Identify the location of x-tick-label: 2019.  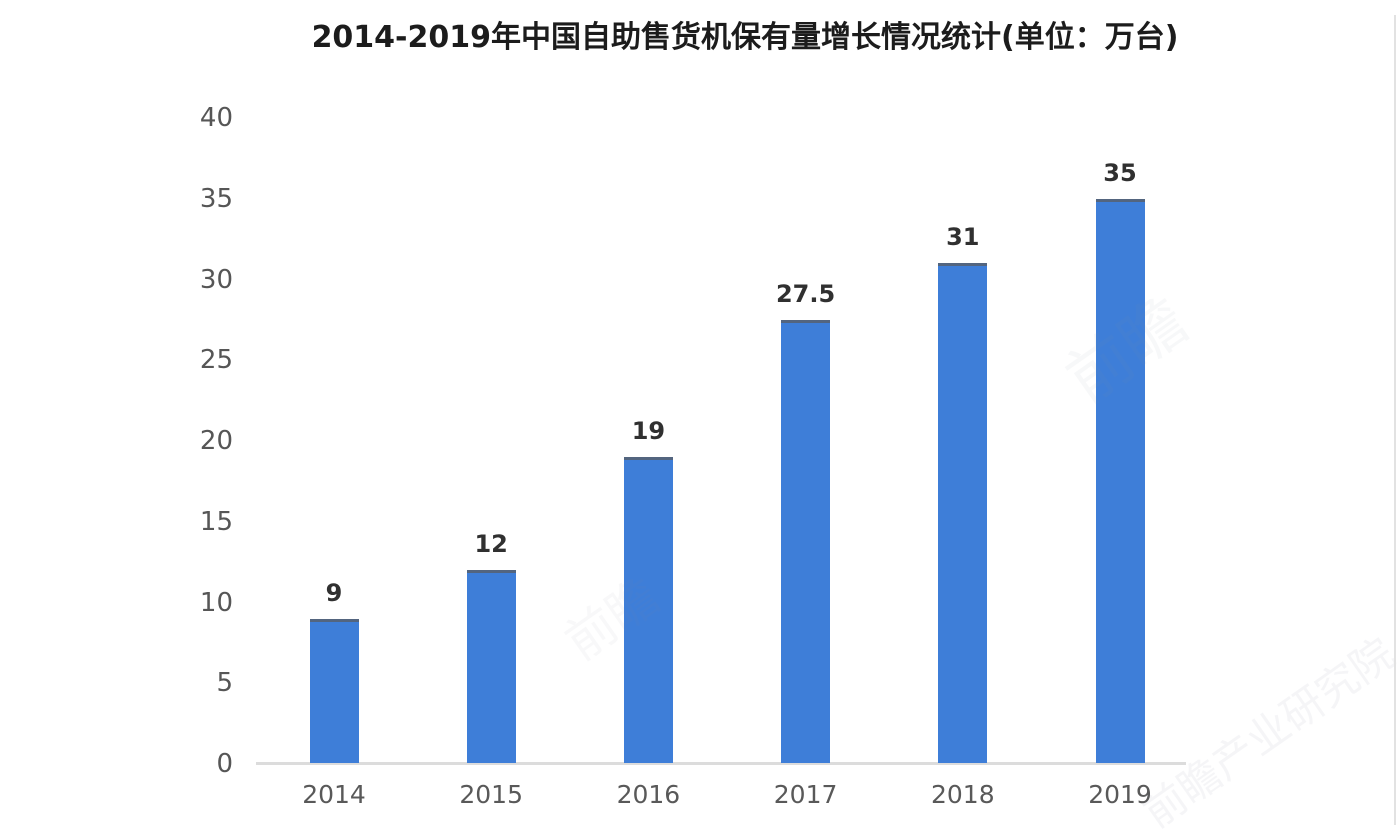
(1120, 794).